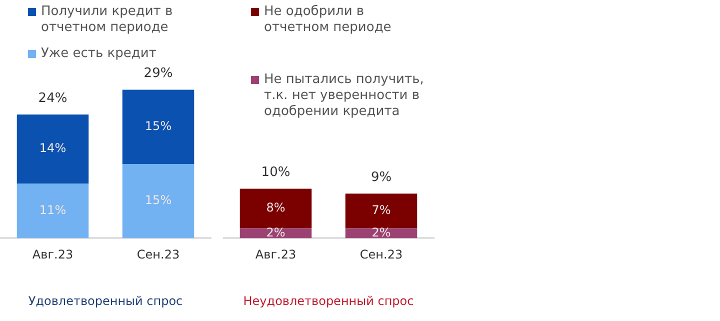 This screenshot has height=321, width=720. I want to click on data-label: 7%, so click(381, 210).